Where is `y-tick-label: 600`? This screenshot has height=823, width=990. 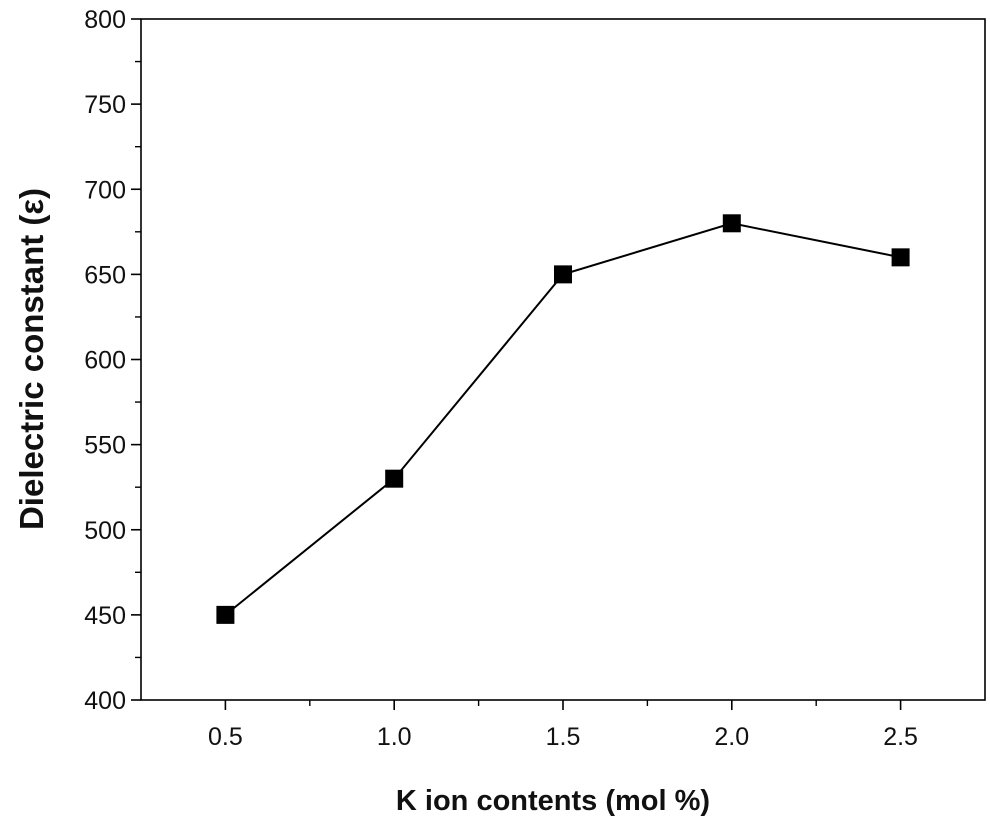 y-tick-label: 600 is located at coordinates (105, 361).